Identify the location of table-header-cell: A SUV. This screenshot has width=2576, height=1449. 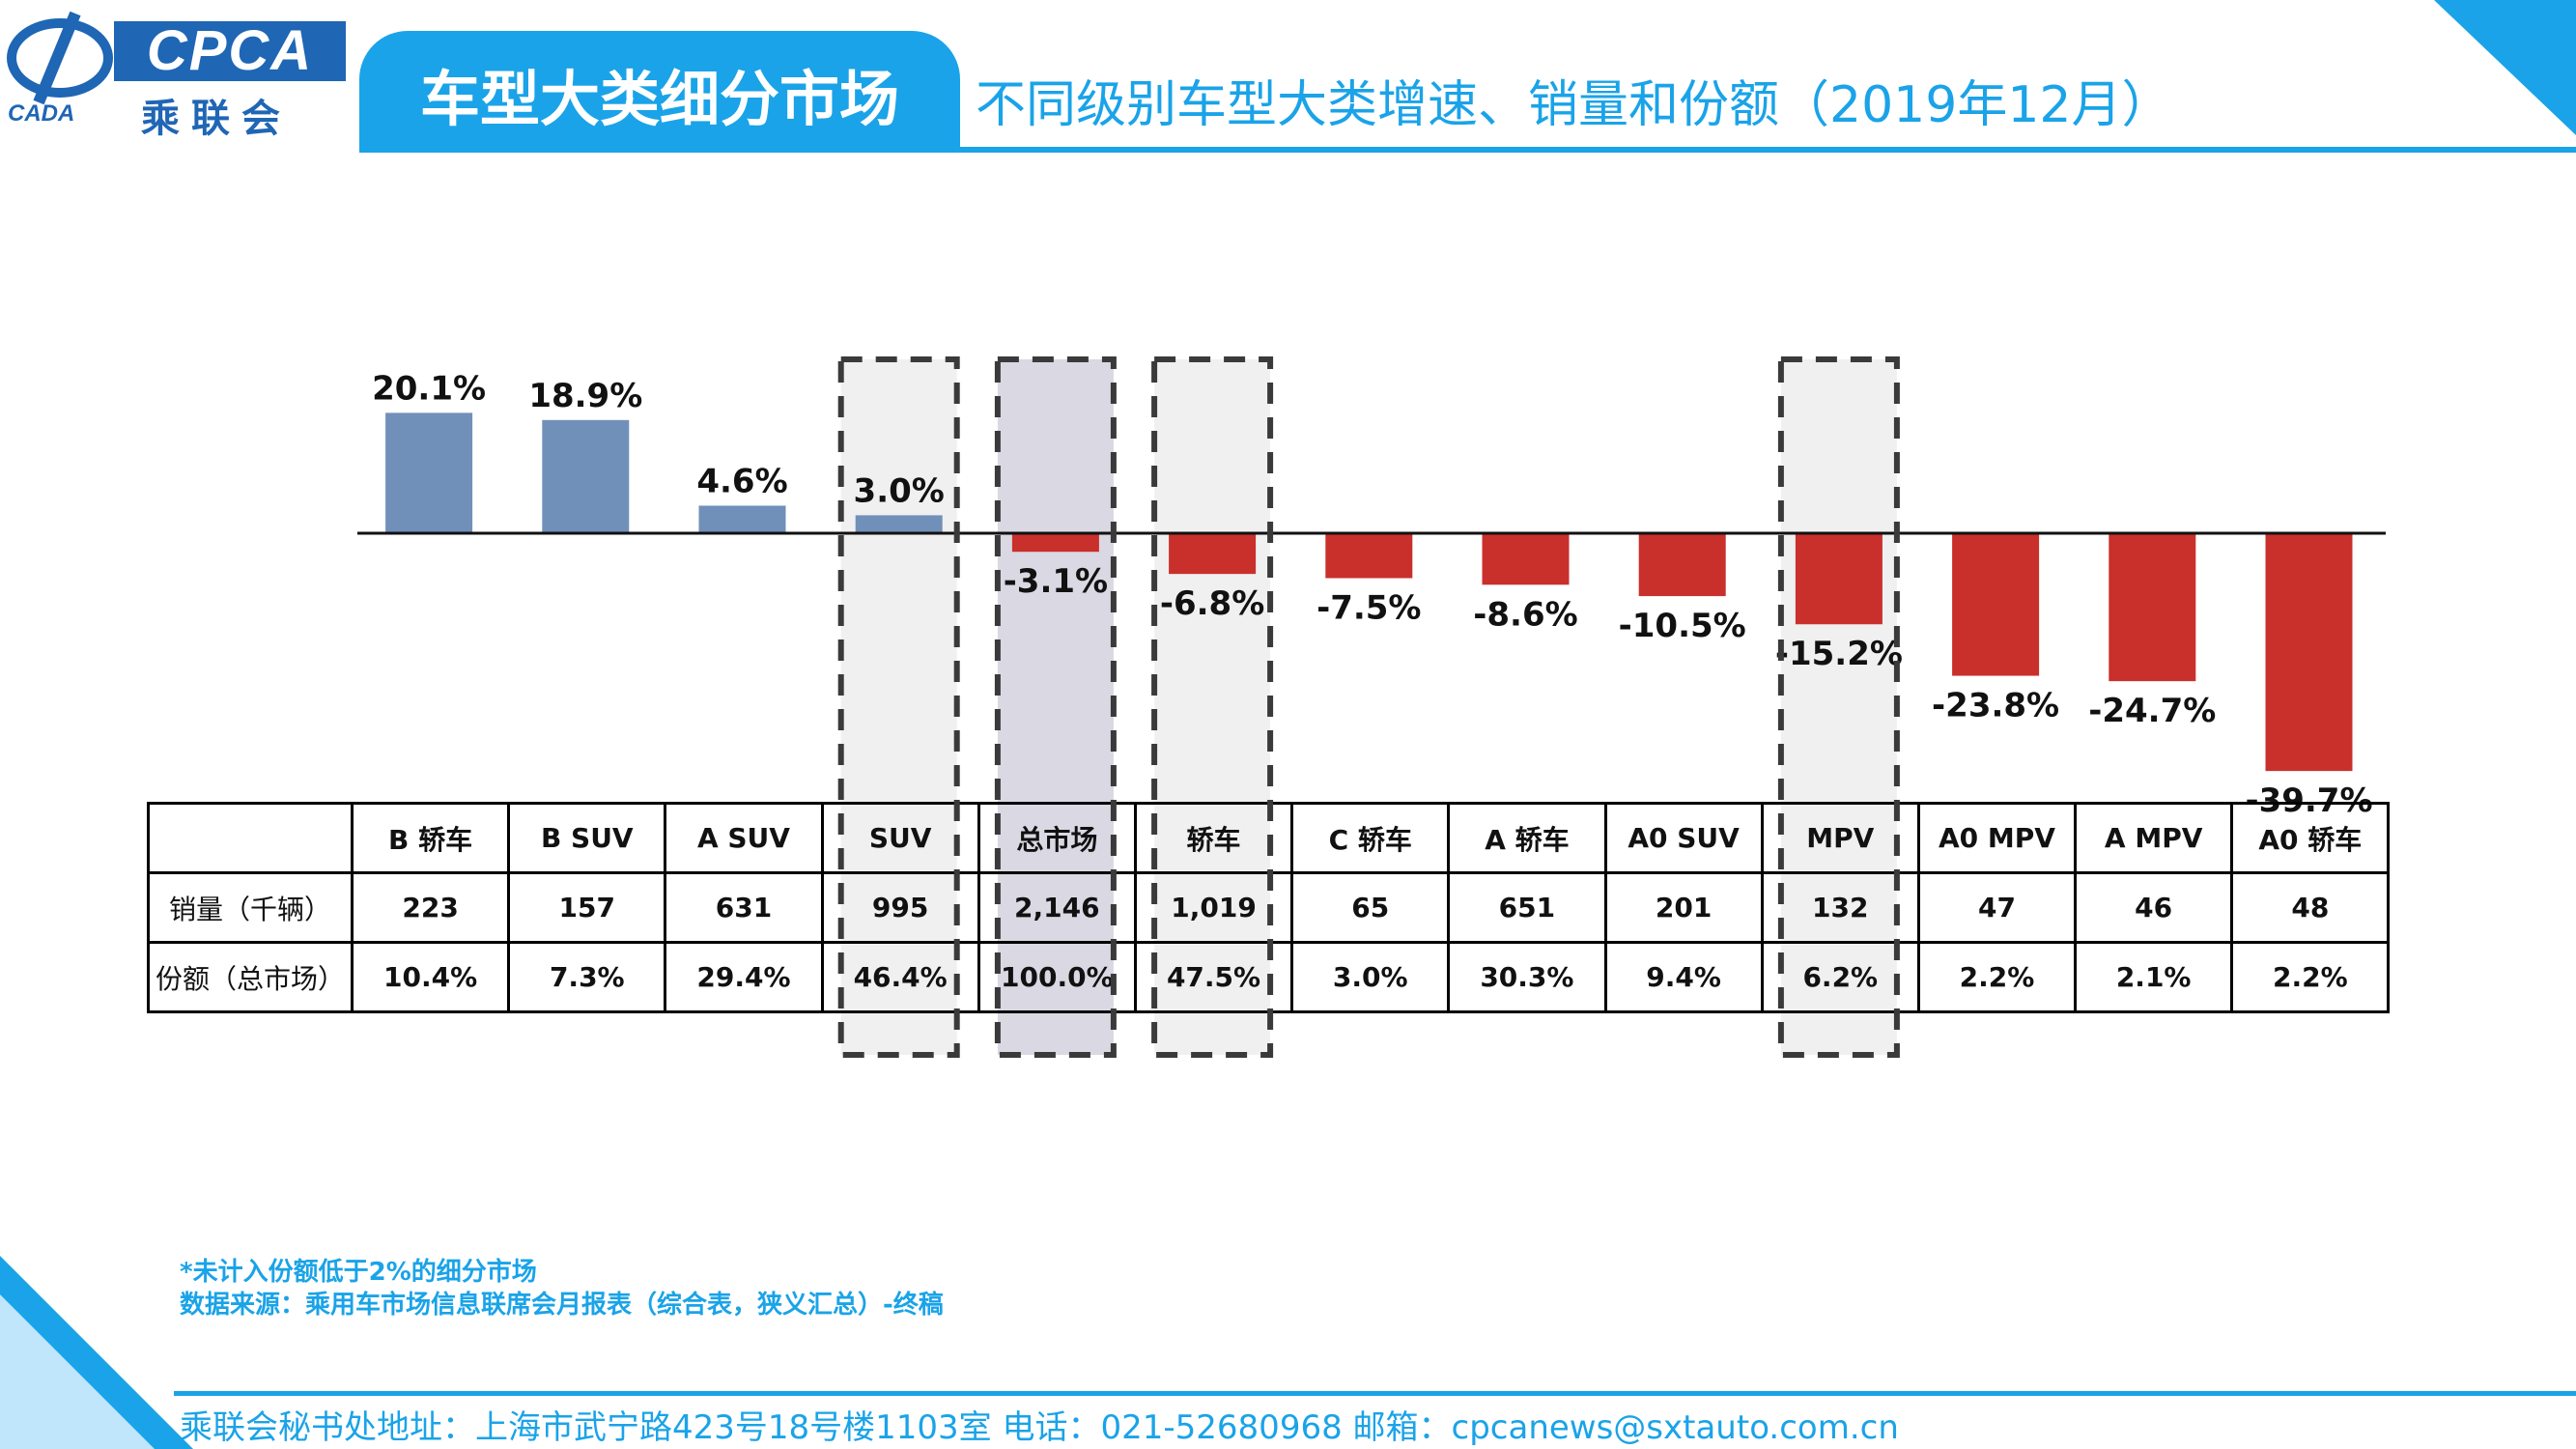
(744, 838).